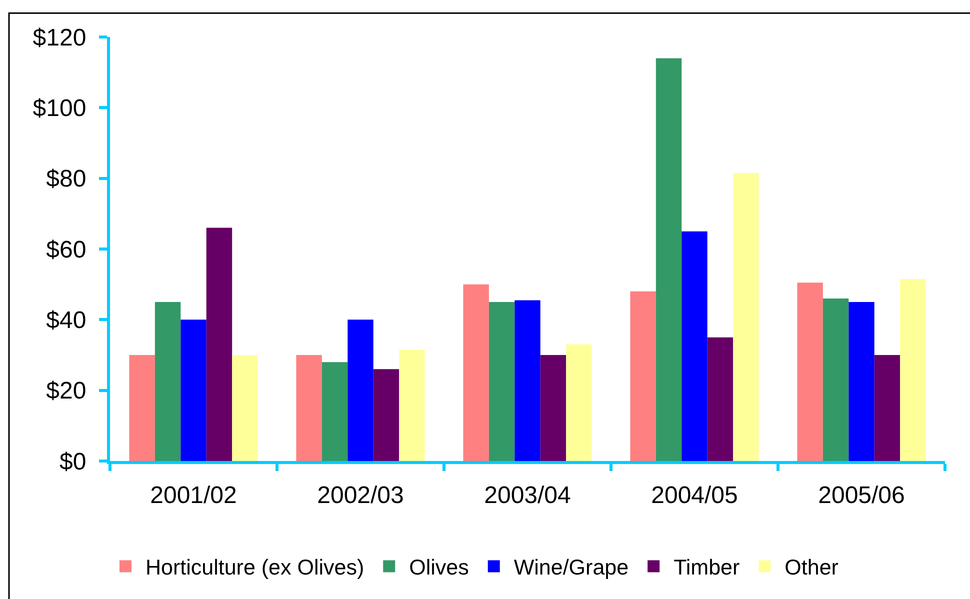 The height and width of the screenshot is (599, 970). Describe the element at coordinates (59, 108) in the screenshot. I see `y-tick-label: $100` at that location.